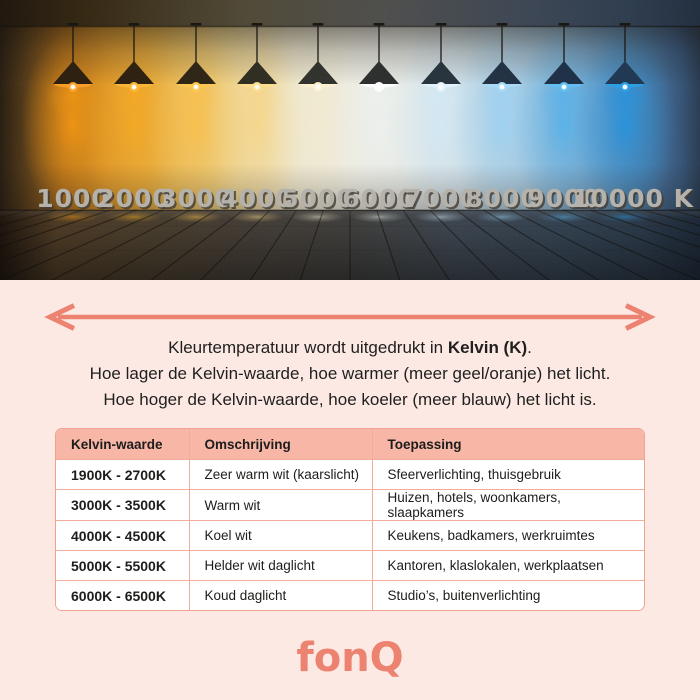 The image size is (700, 700). What do you see at coordinates (122, 474) in the screenshot?
I see `table-cell: 1900K - 2700K` at bounding box center [122, 474].